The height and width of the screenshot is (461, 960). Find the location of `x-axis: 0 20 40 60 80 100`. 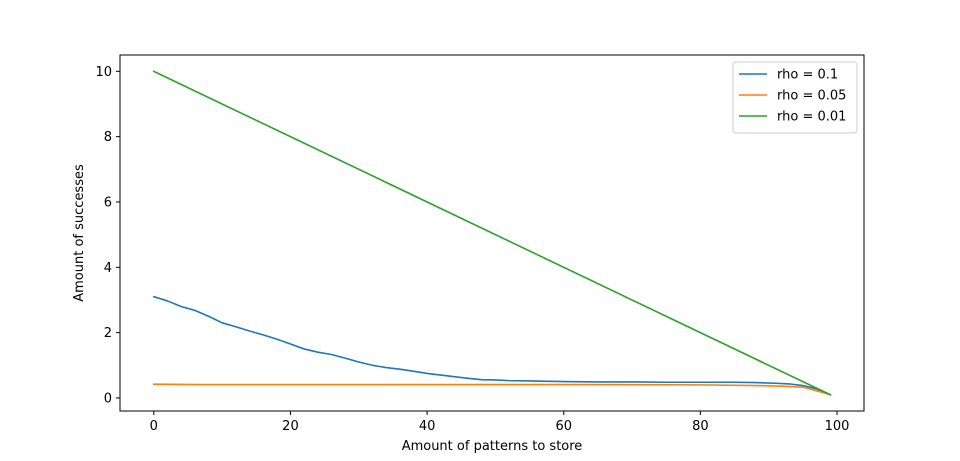

x-axis: 0 20 40 60 80 100 is located at coordinates (500, 422).